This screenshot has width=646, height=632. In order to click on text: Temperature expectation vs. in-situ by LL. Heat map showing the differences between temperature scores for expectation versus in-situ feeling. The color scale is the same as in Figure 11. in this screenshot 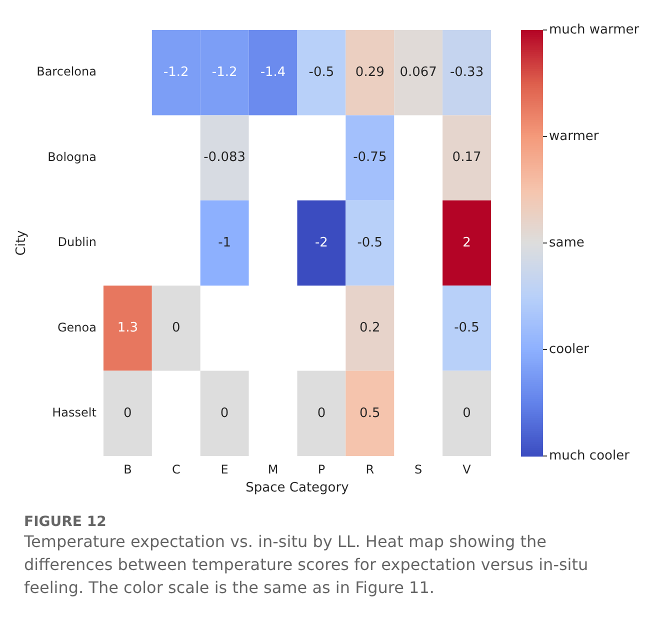, I will do `click(307, 565)`.